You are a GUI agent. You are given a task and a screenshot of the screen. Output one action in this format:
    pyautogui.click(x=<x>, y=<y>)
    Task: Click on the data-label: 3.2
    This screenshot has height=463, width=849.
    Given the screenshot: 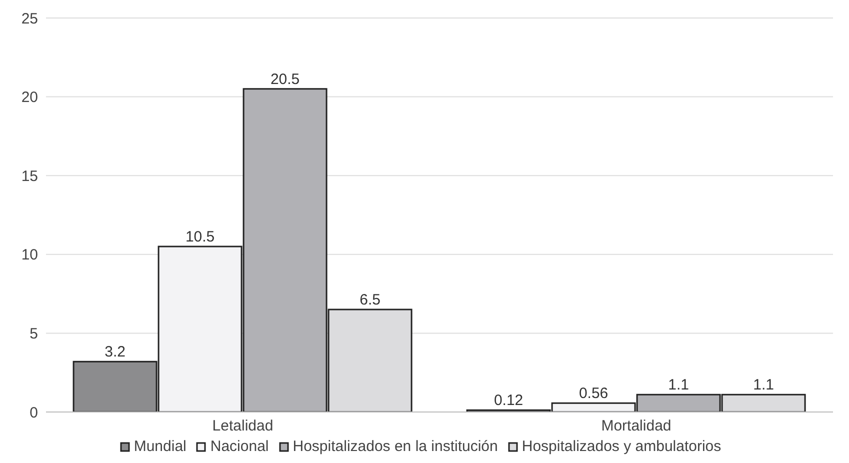 What is the action you would take?
    pyautogui.click(x=115, y=352)
    